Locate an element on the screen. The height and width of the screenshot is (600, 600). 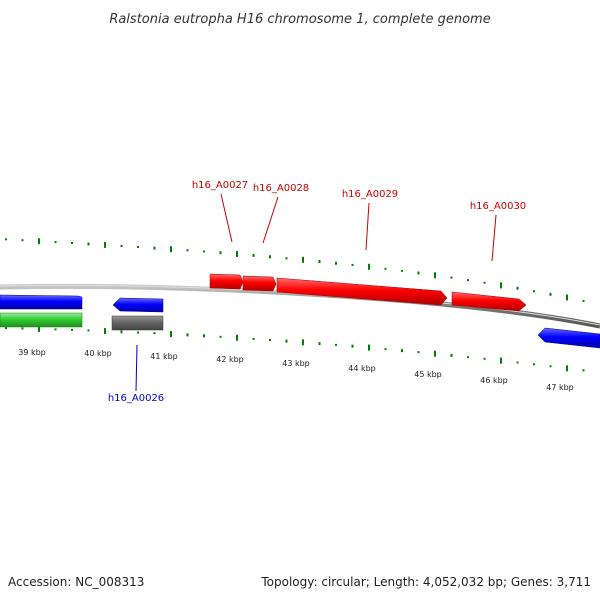
scale-label: 39 kbp is located at coordinates (32, 352).